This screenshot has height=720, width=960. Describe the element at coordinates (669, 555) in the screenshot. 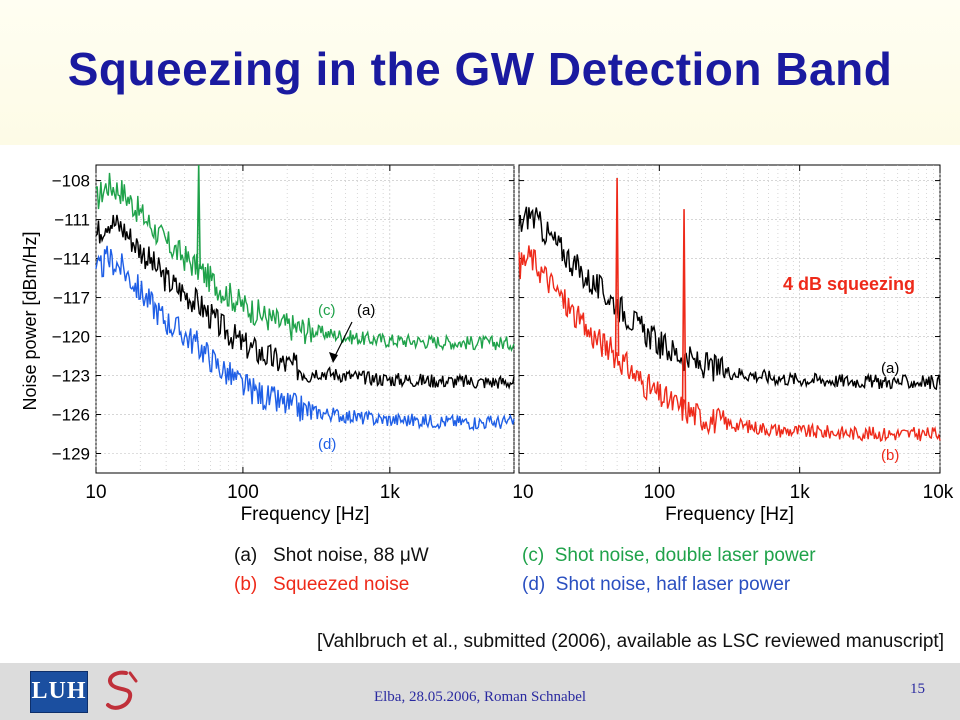

I see `legend-c: (c) Shot noise, double laser power` at that location.